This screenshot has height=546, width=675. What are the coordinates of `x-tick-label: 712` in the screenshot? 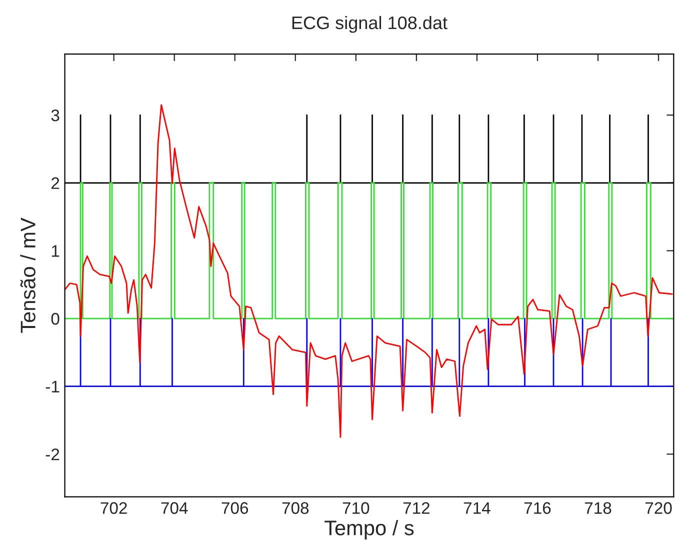 It's located at (416, 508).